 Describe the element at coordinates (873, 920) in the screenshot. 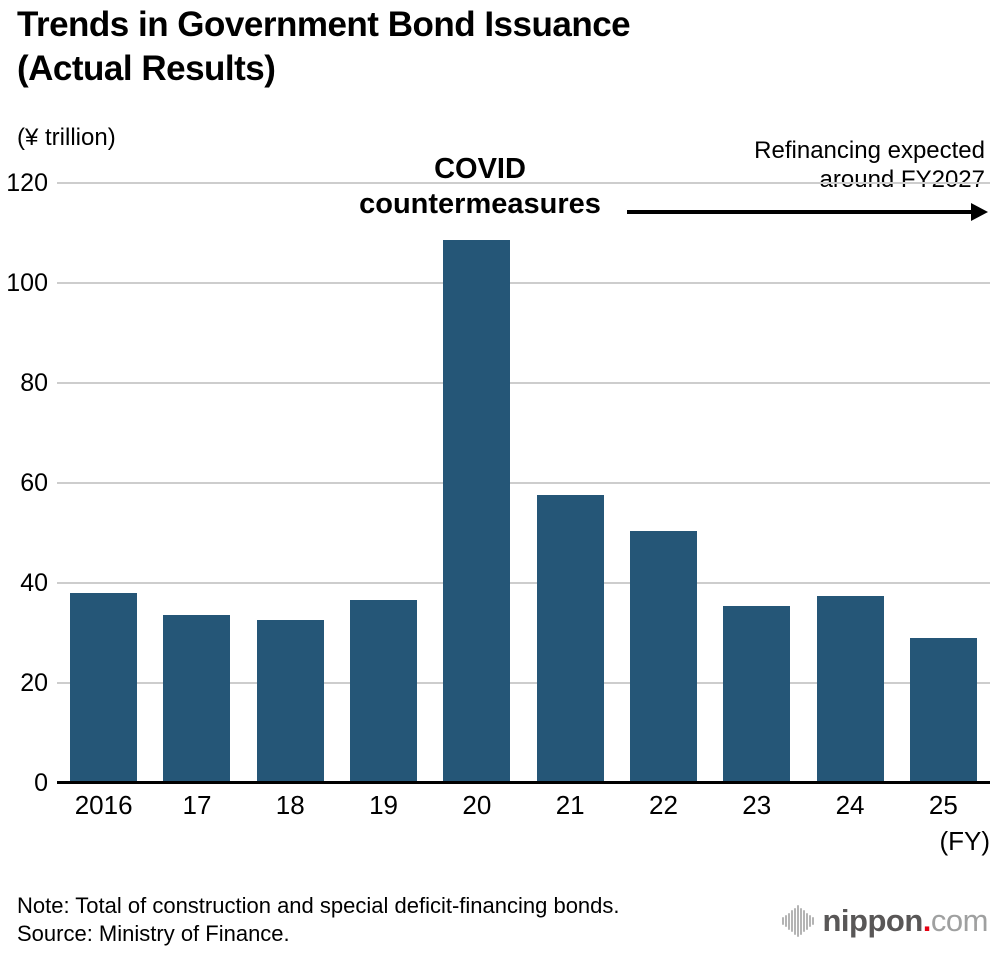

I see `logo-name: nippon` at that location.